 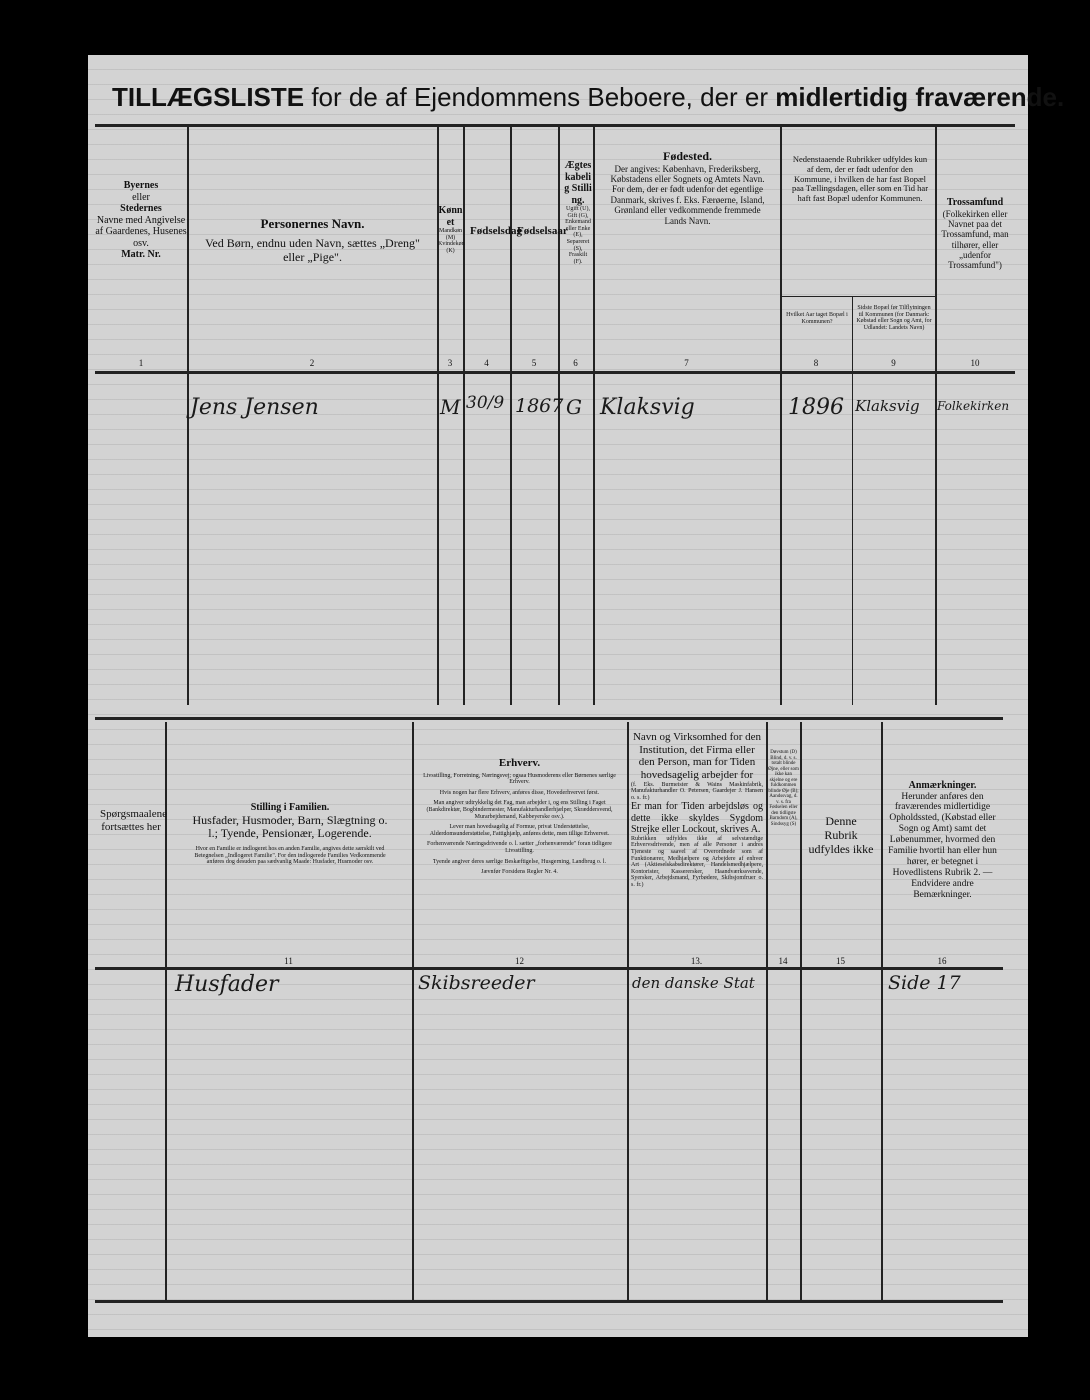 I want to click on sex: M, so click(x=450, y=407).